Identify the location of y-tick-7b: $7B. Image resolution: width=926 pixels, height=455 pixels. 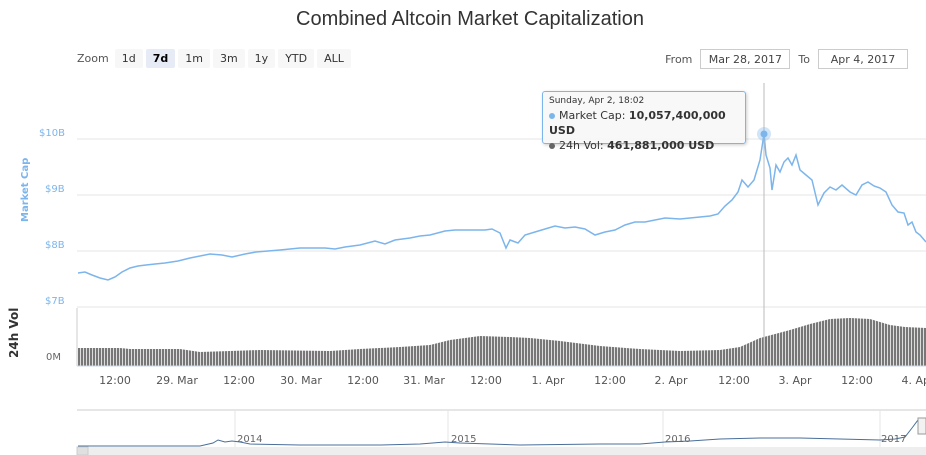
(55, 301).